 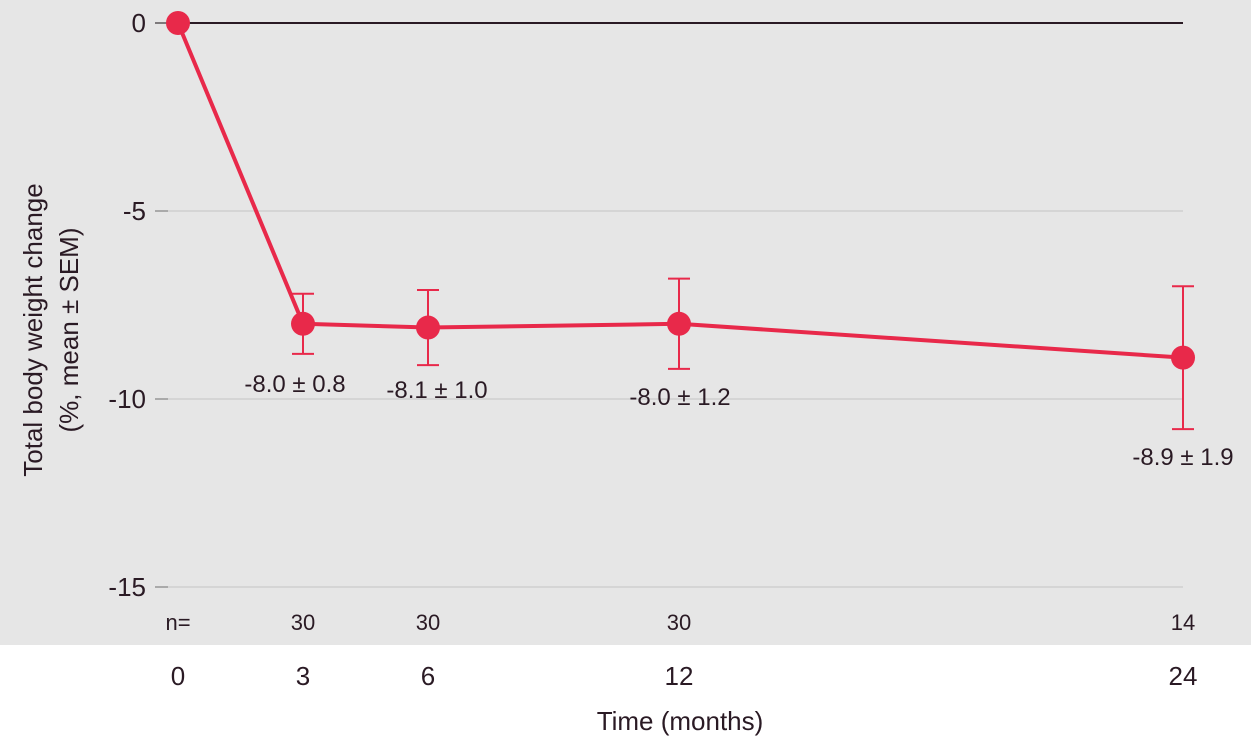 I want to click on data-label: -8.0 ± 1.2, so click(x=679, y=397).